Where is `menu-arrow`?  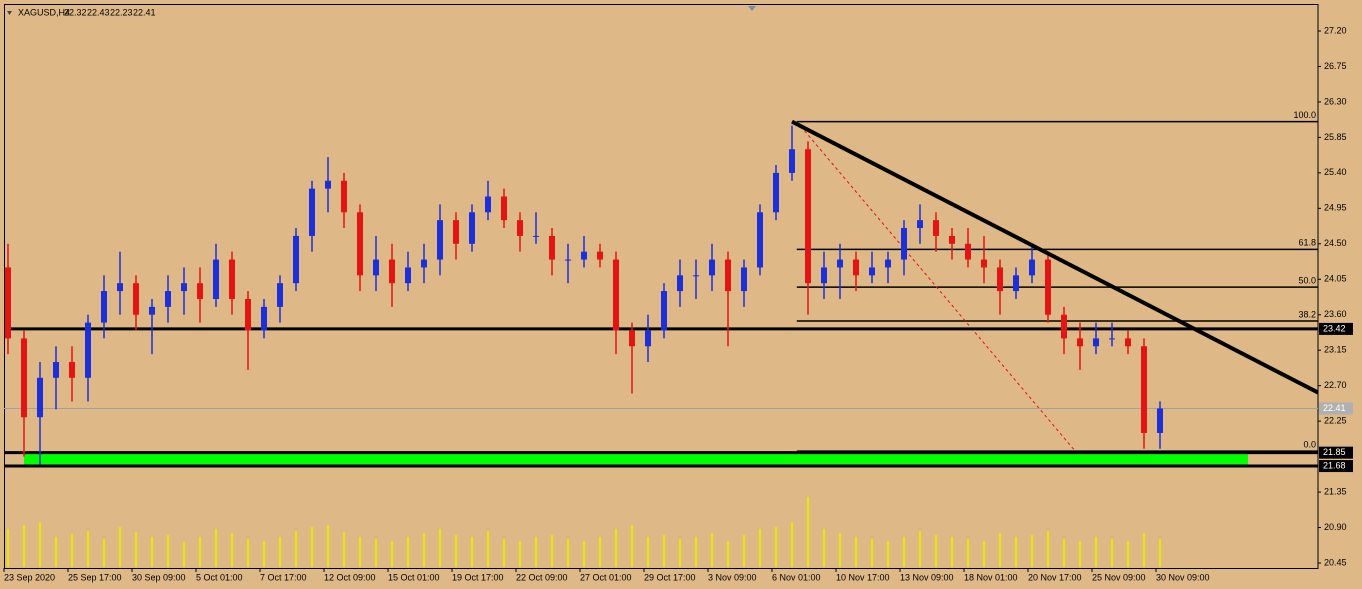
menu-arrow is located at coordinates (9, 13).